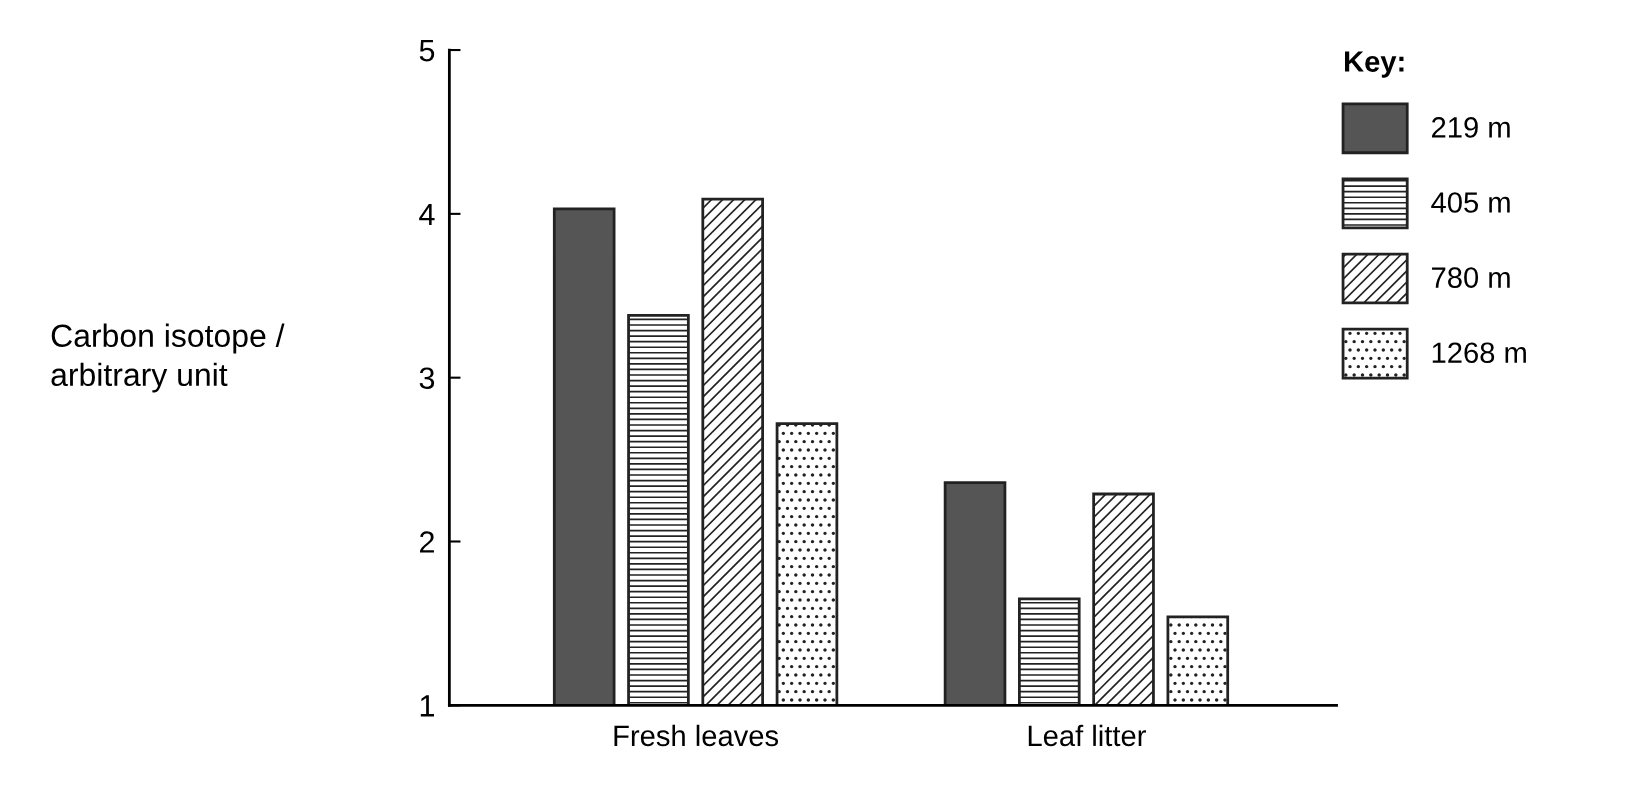 This screenshot has width=1646, height=807. I want to click on legend-label: 1268 m, so click(1479, 353).